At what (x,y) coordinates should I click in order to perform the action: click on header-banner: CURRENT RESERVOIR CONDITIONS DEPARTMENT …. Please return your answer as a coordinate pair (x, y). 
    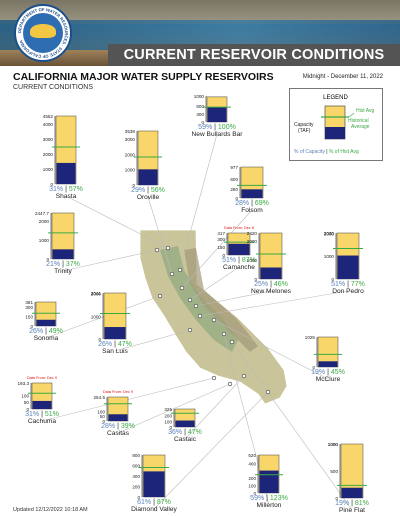
    Looking at the image, I should click on (200, 33).